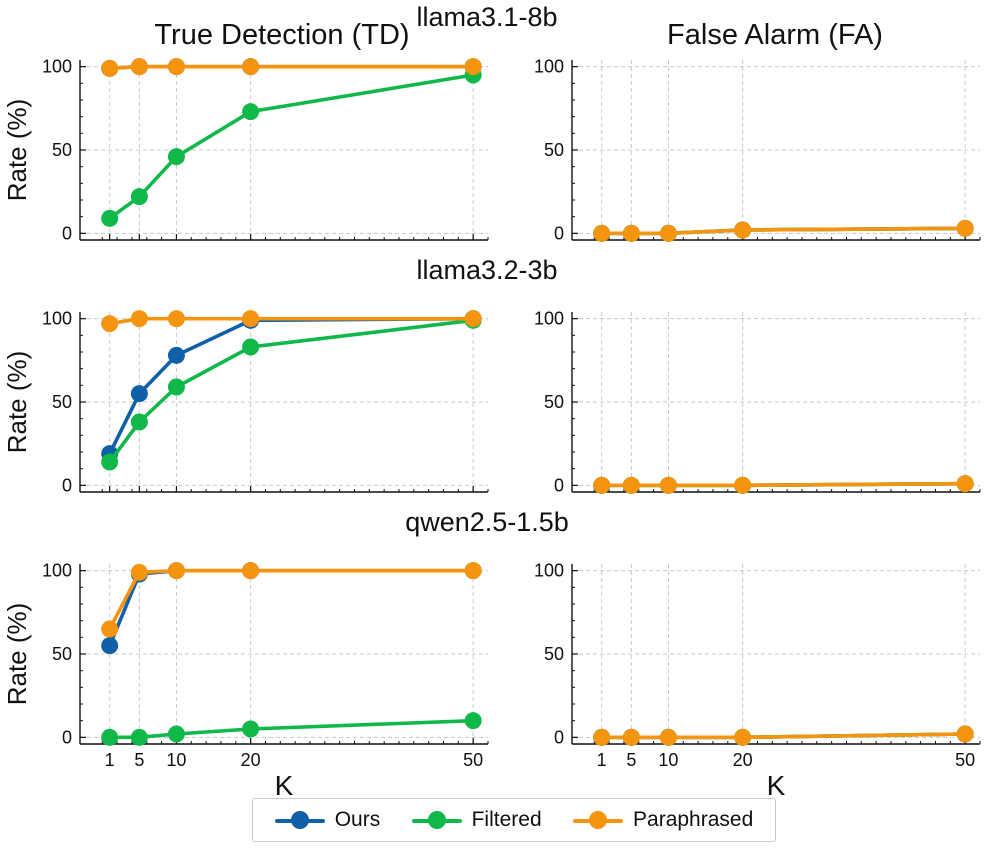 This screenshot has width=987, height=848. Describe the element at coordinates (139, 760) in the screenshot. I see `panel-5-xtick-label: 5` at that location.